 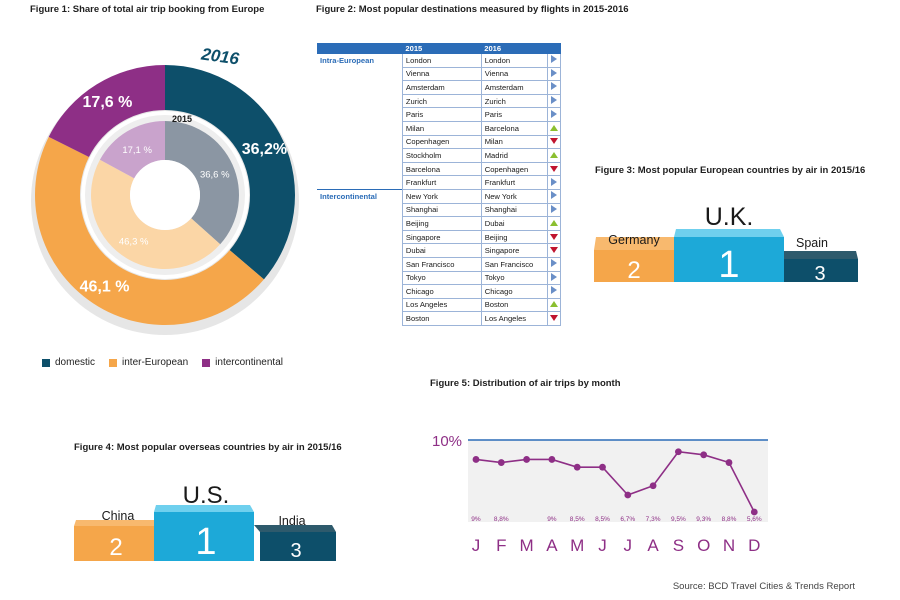 What do you see at coordinates (441, 305) in the screenshot?
I see `cell-2015: Los Angeles` at bounding box center [441, 305].